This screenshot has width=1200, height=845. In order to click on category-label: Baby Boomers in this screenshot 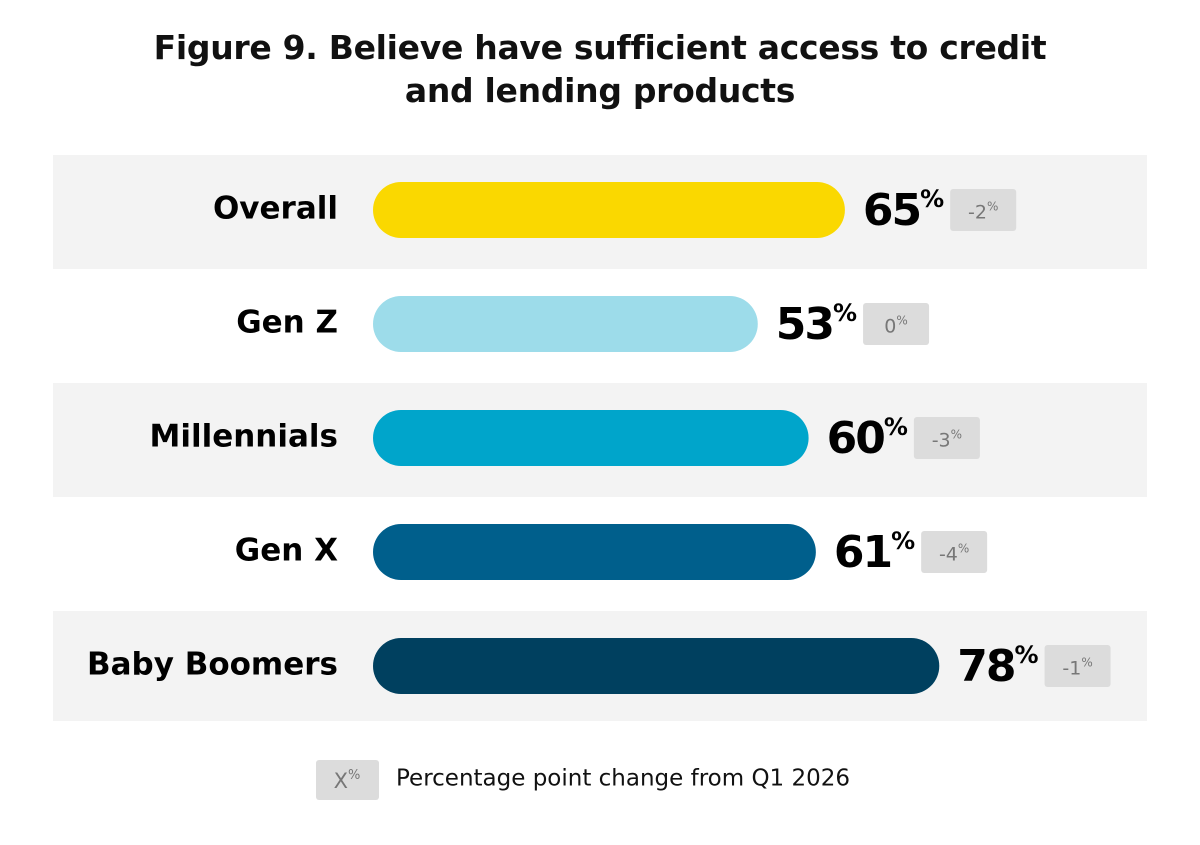, I will do `click(212, 665)`.